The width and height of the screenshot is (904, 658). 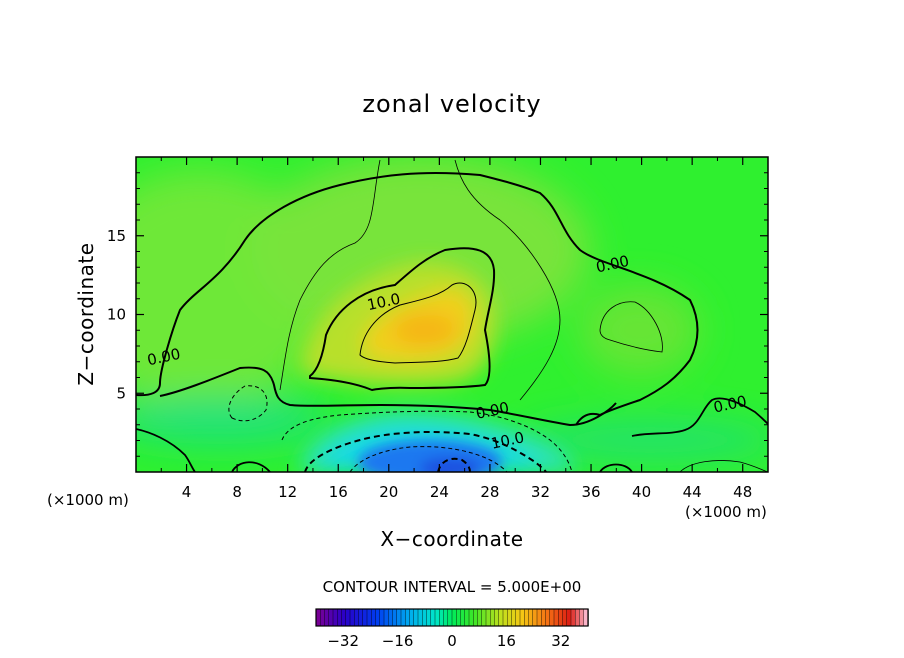 I want to click on contour-five-lobe, so click(x=631, y=327).